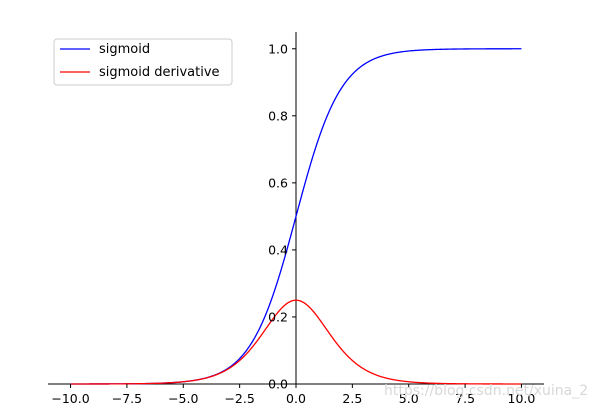  Describe the element at coordinates (159, 72) in the screenshot. I see `legend-label-sigmoid-derivative: sigmoid derivative` at that location.